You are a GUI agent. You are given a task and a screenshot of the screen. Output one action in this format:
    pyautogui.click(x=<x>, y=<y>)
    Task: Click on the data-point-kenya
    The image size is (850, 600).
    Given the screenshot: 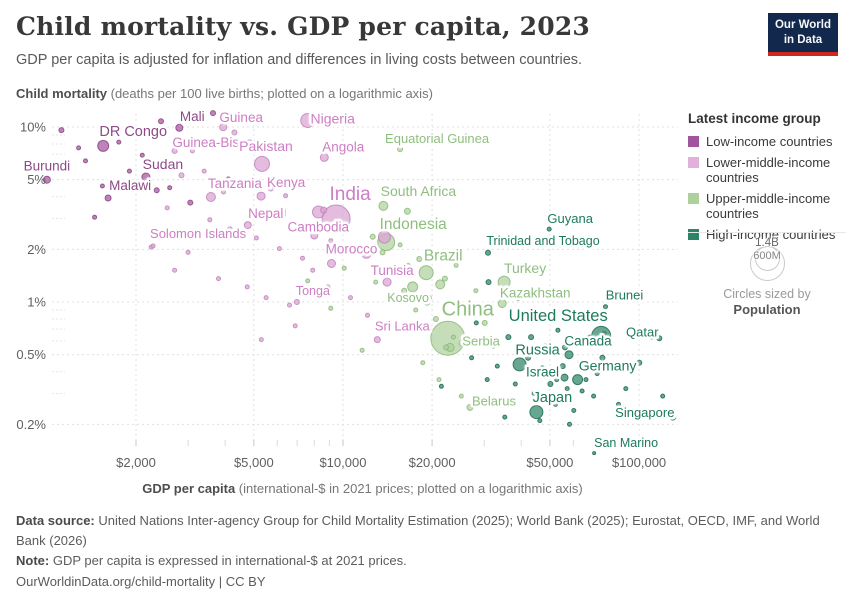 What is the action you would take?
    pyautogui.click(x=261, y=196)
    